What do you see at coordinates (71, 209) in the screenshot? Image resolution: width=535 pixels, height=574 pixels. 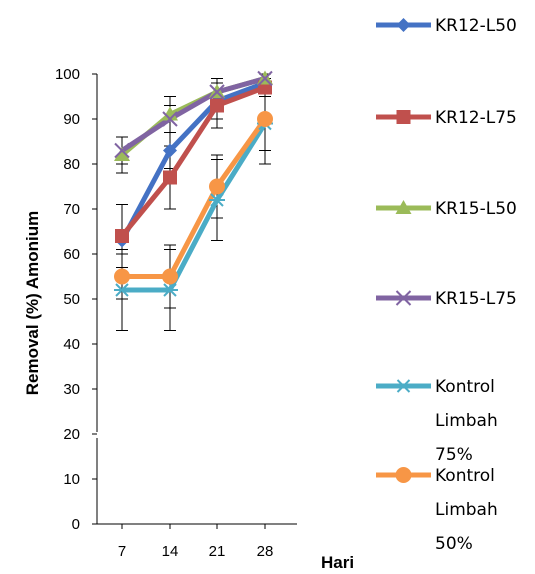 I see `y-tick-label: 70` at bounding box center [71, 209].